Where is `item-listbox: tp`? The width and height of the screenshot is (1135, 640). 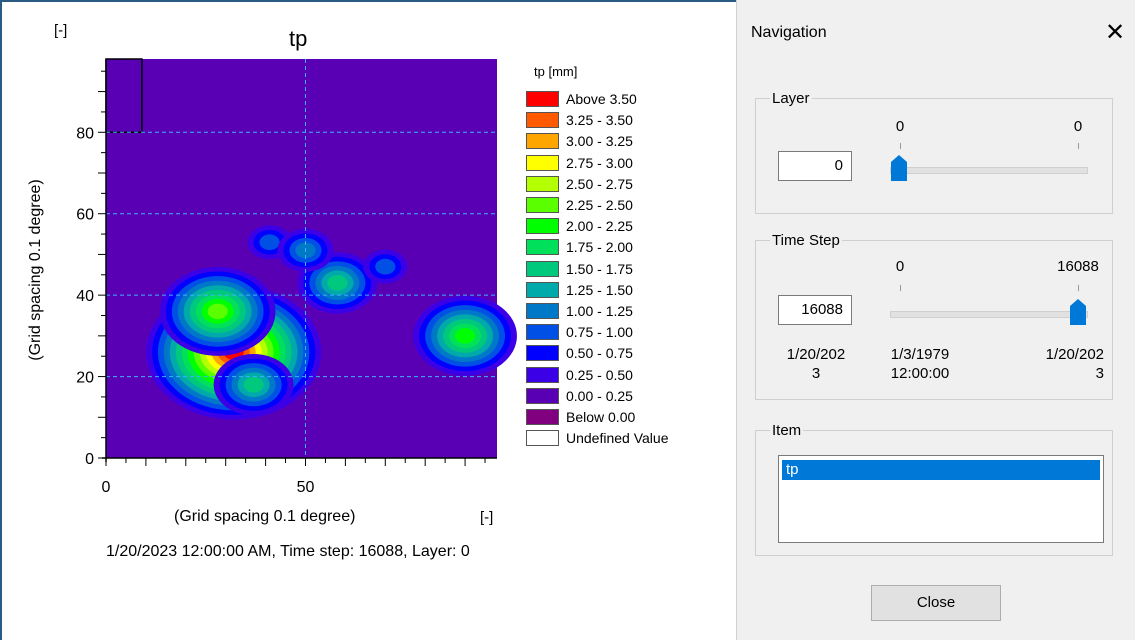
item-listbox: tp is located at coordinates (941, 499).